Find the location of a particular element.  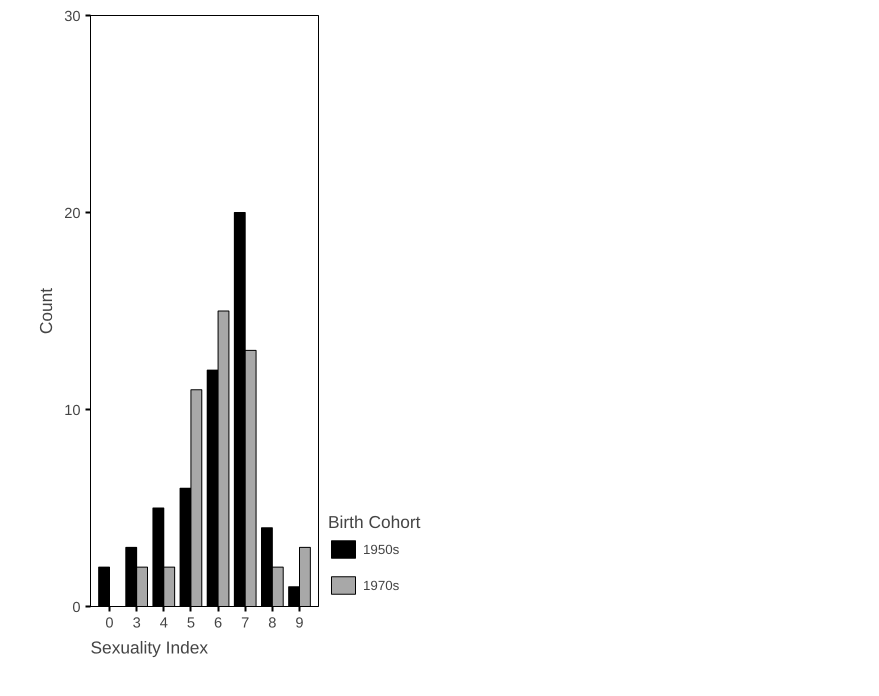

x-tick-label: 0 is located at coordinates (109, 624).